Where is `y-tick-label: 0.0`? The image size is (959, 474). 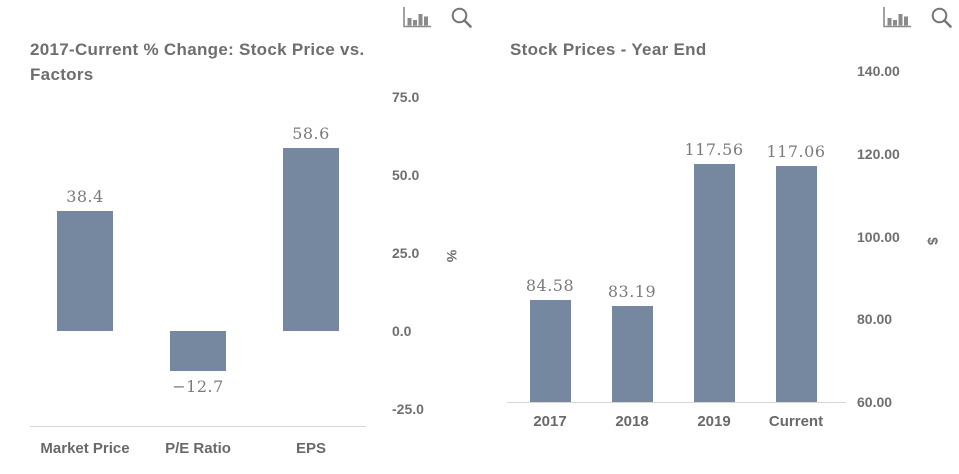 y-tick-label: 0.0 is located at coordinates (402, 331).